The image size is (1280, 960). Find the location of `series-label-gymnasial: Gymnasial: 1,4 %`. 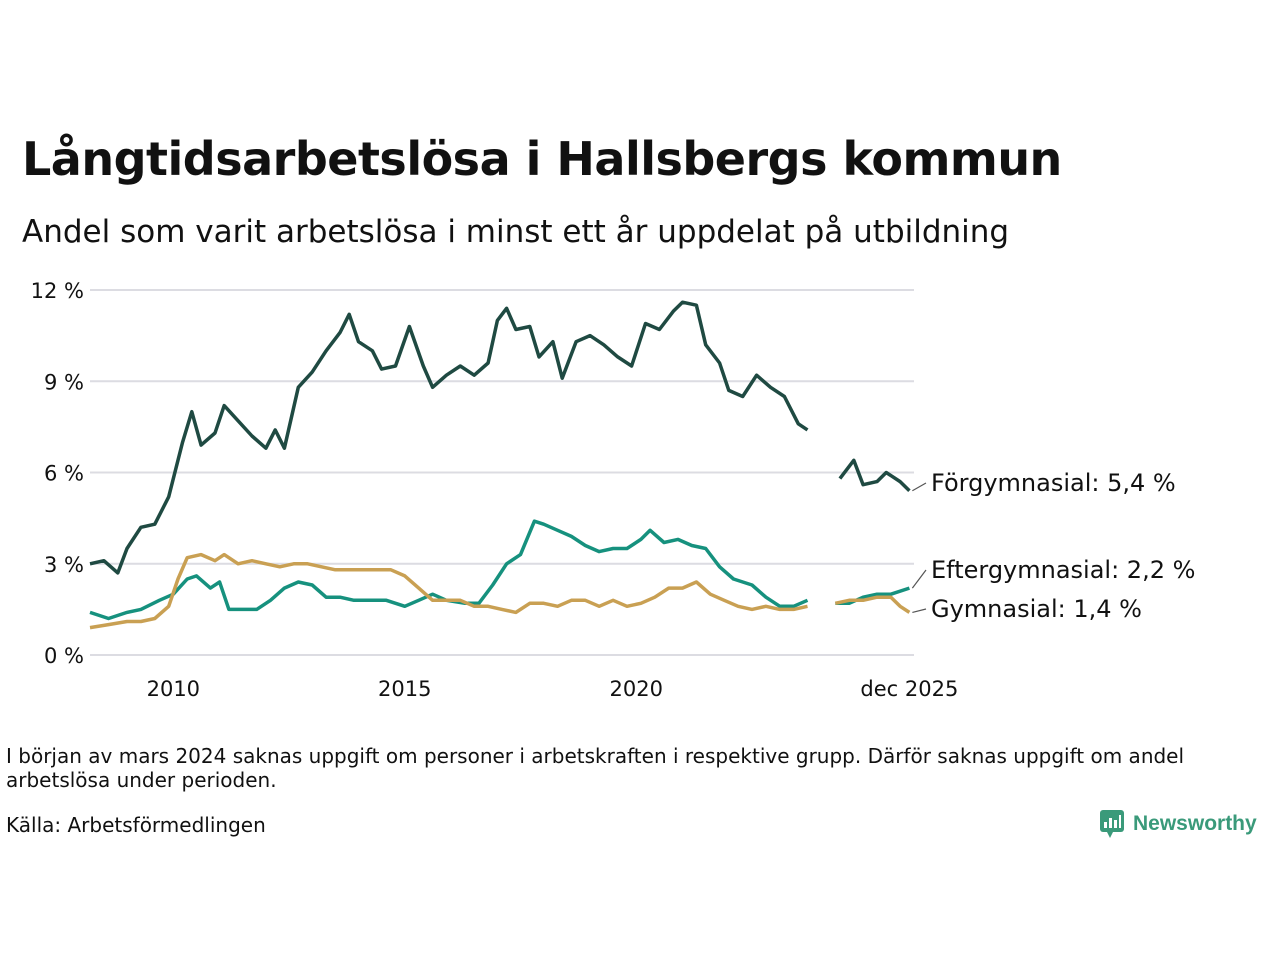

series-label-gymnasial: Gymnasial: 1,4 % is located at coordinates (1036, 609).